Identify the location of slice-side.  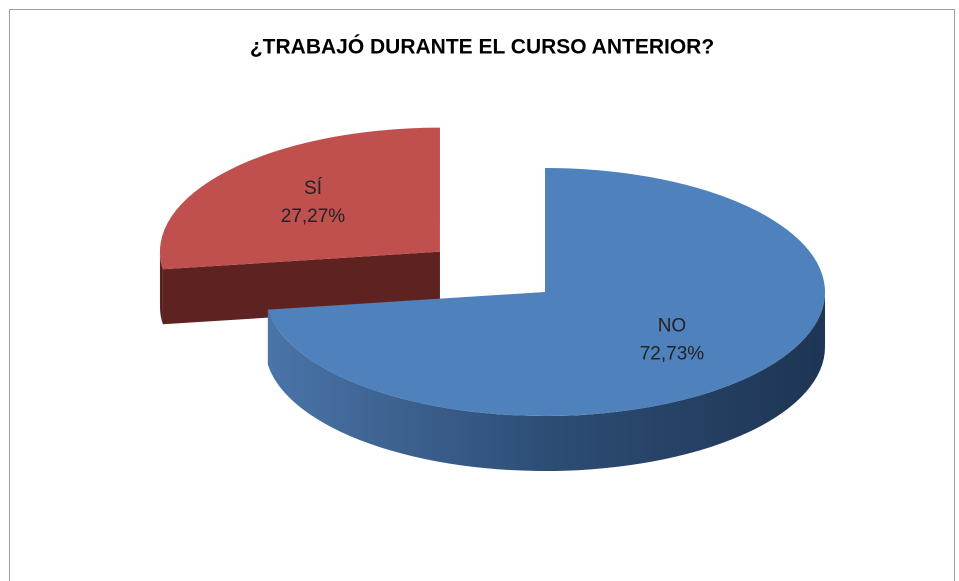
(161, 288).